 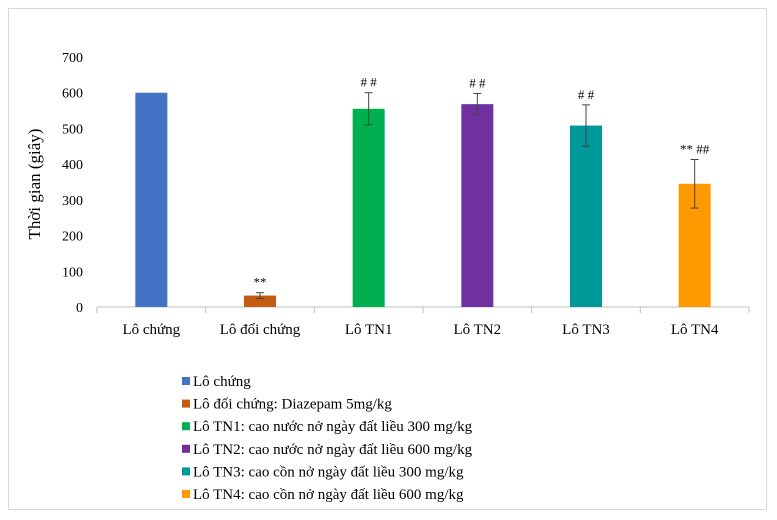 What do you see at coordinates (369, 330) in the screenshot?
I see `x-tick-label: Lô TN1` at bounding box center [369, 330].